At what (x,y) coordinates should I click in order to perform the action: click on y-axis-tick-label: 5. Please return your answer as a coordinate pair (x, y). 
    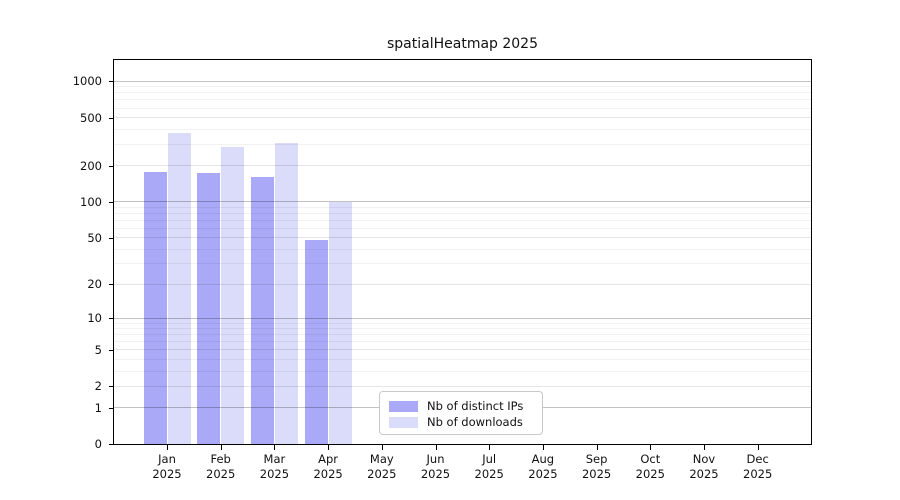
    Looking at the image, I should click on (98, 349).